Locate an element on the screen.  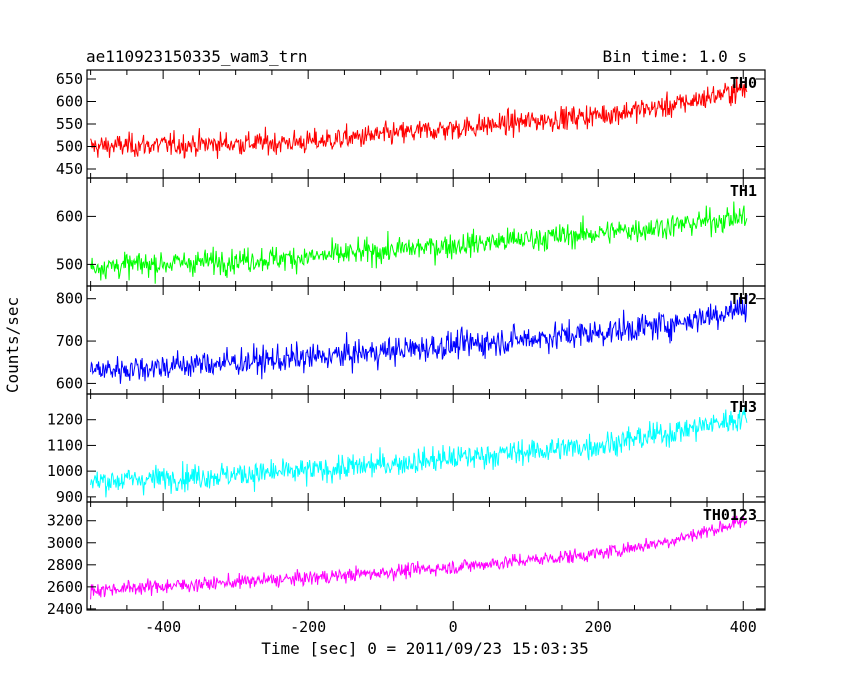
panel-th1: 500 600 TH1 is located at coordinates (411, 232).